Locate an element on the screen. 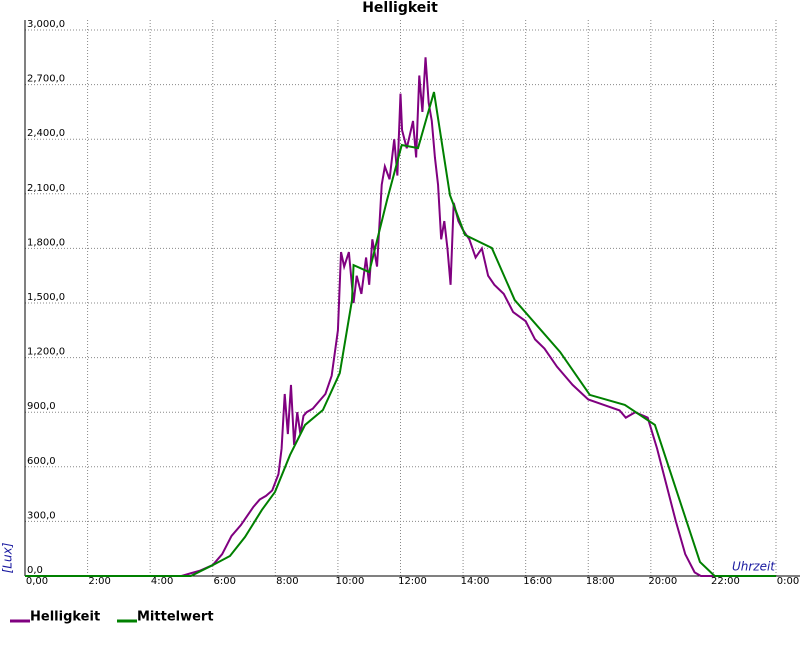 Image resolution: width=800 pixels, height=650 pixels. x-tick-label: 6:00 is located at coordinates (225, 581).